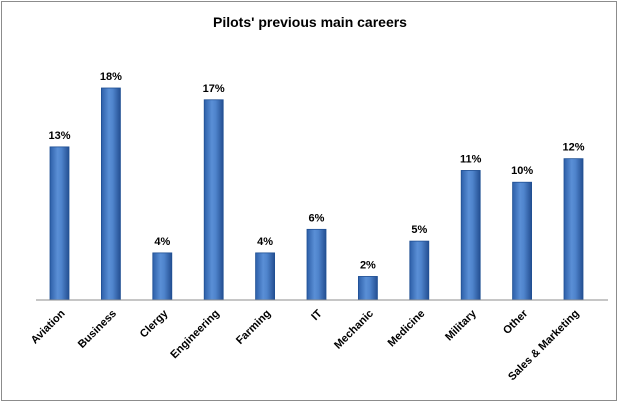 This screenshot has width=620, height=404. I want to click on value-label-mechanic: 2%, so click(368, 265).